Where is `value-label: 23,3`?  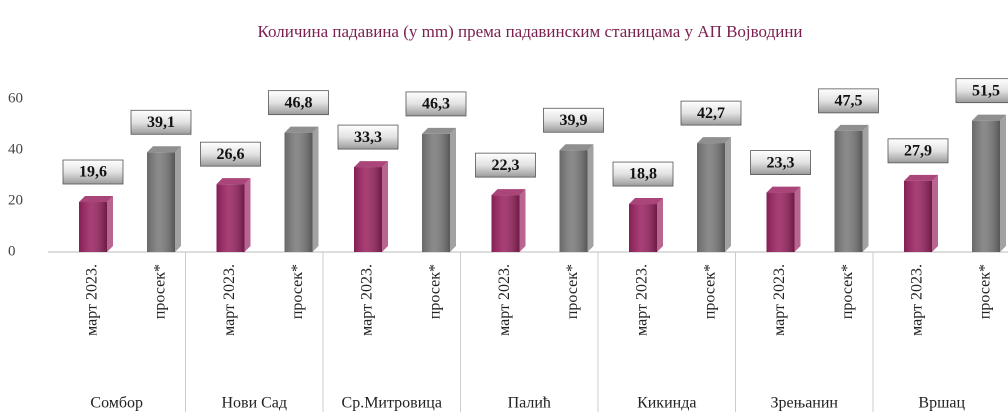 value-label: 23,3 is located at coordinates (781, 162).